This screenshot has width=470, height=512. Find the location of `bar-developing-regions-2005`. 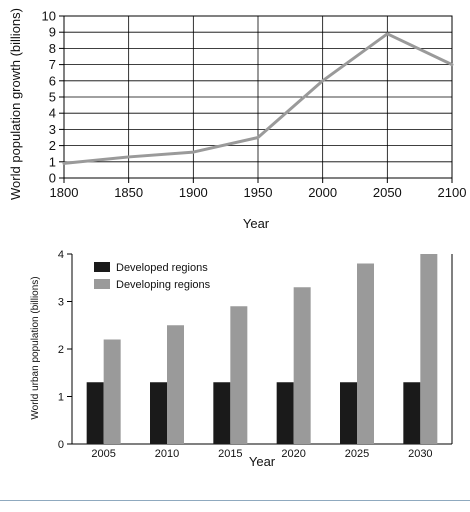

bar-developing-regions-2005 is located at coordinates (112, 391).